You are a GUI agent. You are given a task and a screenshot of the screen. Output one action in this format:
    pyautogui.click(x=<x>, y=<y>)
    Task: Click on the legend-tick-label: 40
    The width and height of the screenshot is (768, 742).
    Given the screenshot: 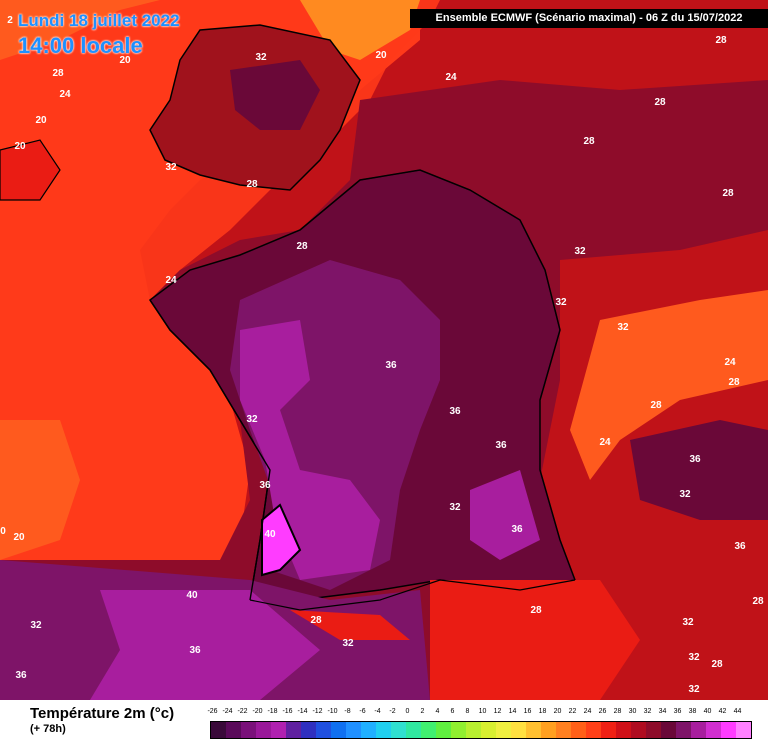 What is the action you would take?
    pyautogui.click(x=707, y=711)
    